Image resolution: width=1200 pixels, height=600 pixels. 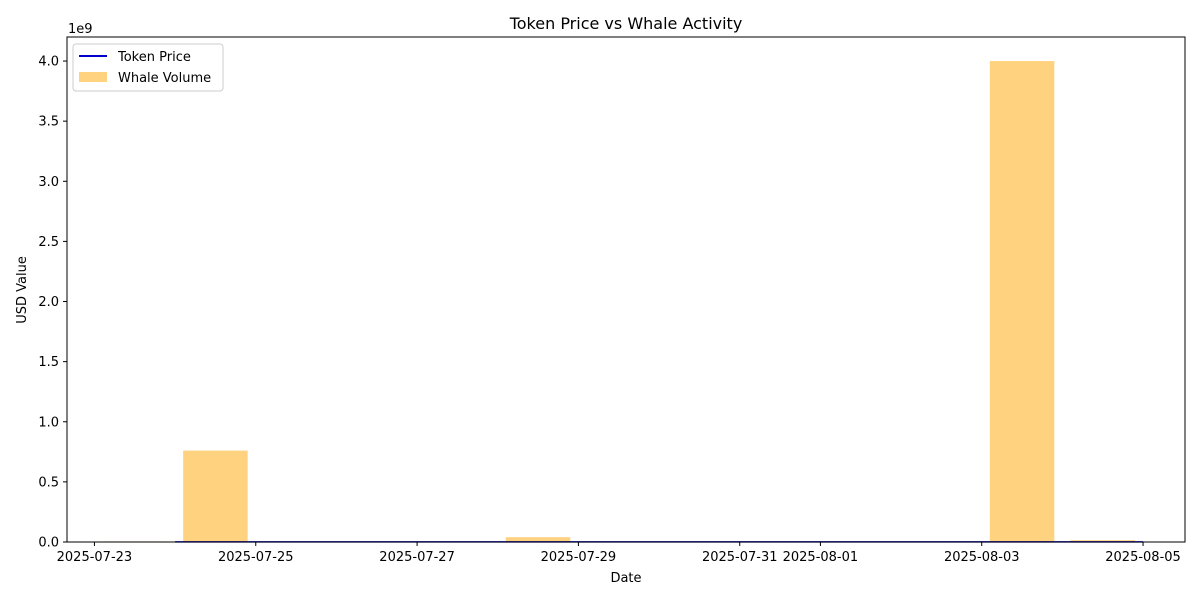 What do you see at coordinates (48, 302) in the screenshot?
I see `y-tick-label-4: 2.0` at bounding box center [48, 302].